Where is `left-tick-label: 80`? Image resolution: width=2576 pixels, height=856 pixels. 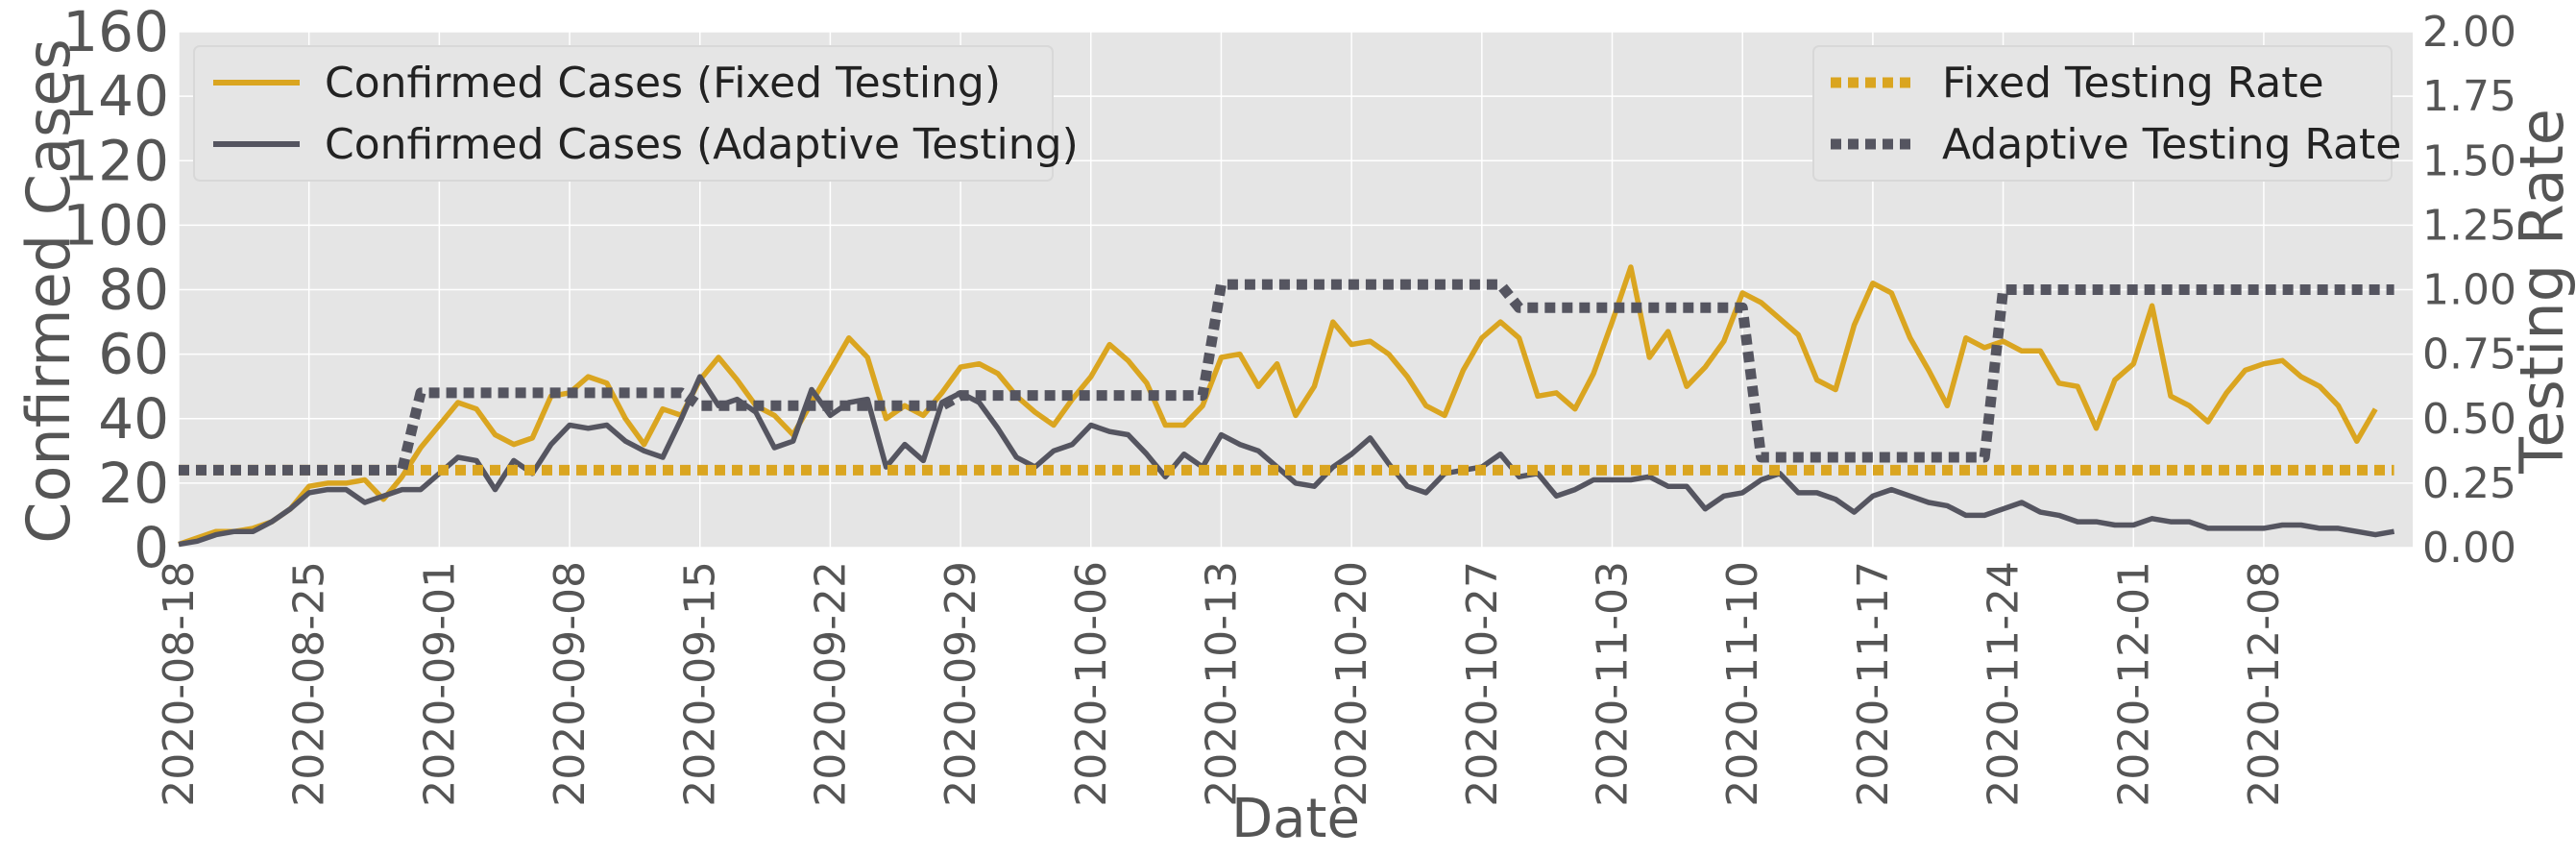 left-tick-label: 80 is located at coordinates (133, 290).